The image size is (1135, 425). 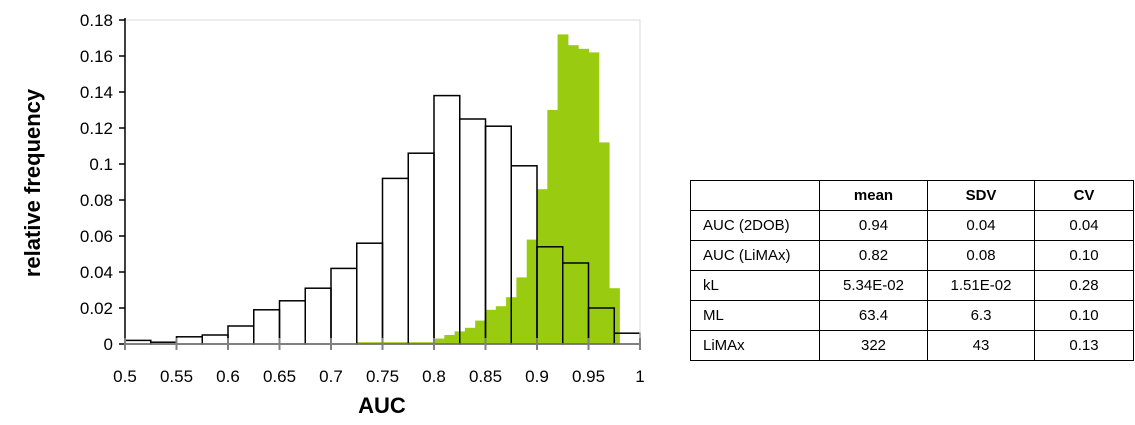 What do you see at coordinates (485, 376) in the screenshot?
I see `x-tick-label: 0.85` at bounding box center [485, 376].